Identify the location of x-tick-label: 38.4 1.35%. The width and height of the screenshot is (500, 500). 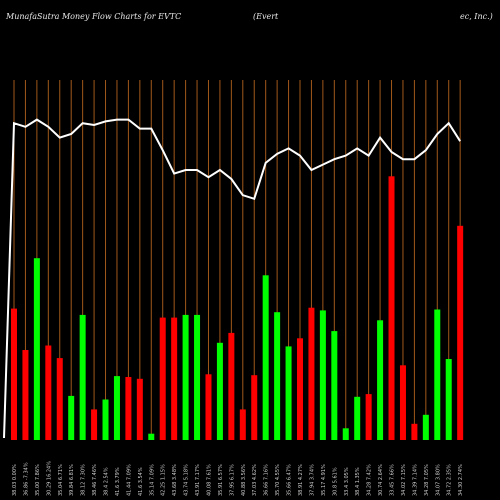
(358, 481).